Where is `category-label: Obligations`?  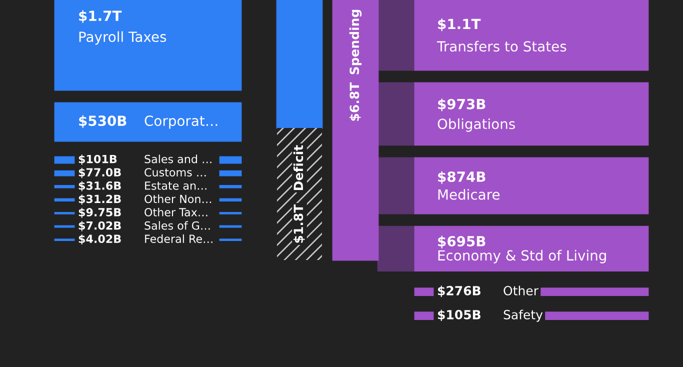
category-label: Obligations is located at coordinates (476, 125).